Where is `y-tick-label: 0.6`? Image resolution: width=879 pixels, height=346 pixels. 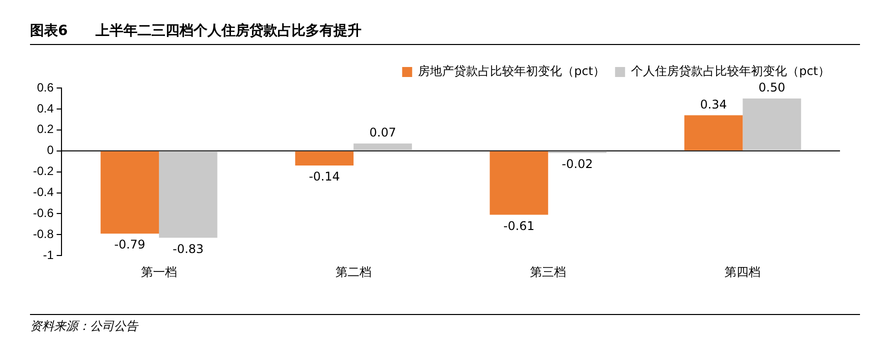 y-tick-label: 0.6 is located at coordinates (45, 87).